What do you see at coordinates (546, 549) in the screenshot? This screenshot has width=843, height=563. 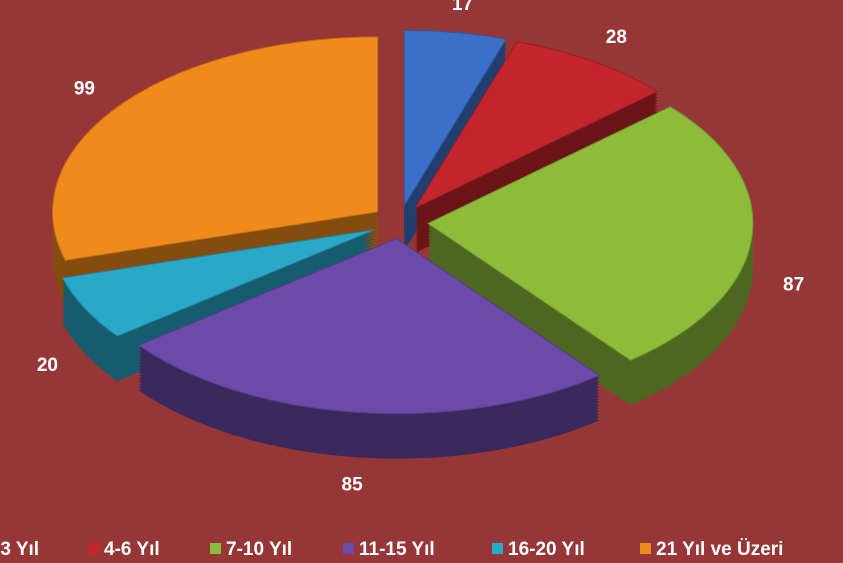 I see `legend-label: 16-20 Yıl` at bounding box center [546, 549].